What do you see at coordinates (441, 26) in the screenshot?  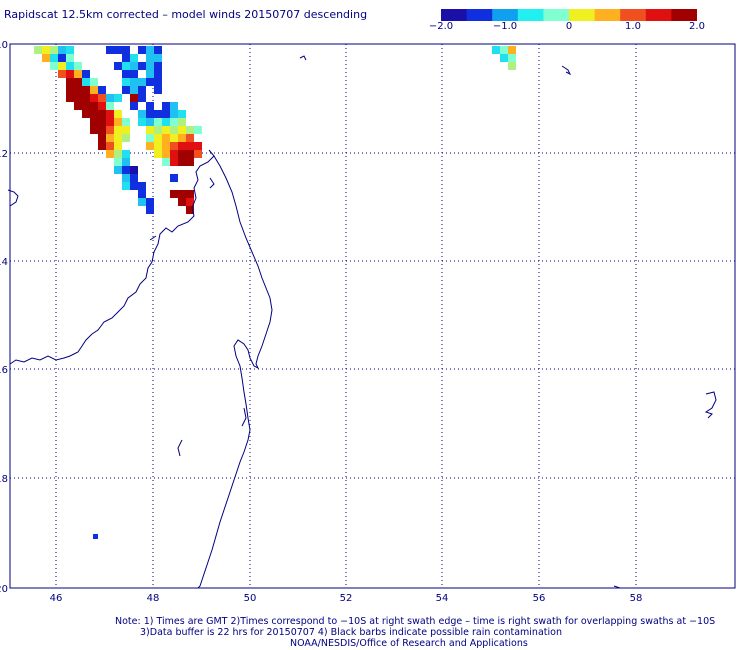 I see `colorbar-label-min: −2.0` at bounding box center [441, 26].